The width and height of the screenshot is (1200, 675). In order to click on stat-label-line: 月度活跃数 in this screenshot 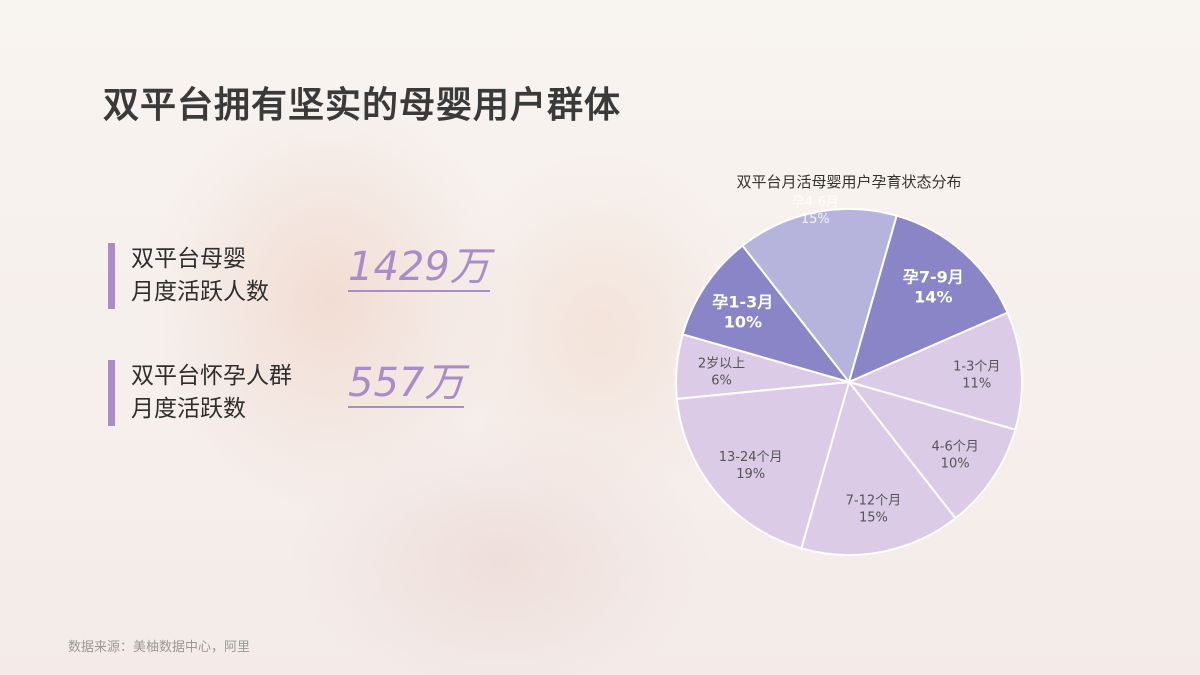, I will do `click(188, 409)`.